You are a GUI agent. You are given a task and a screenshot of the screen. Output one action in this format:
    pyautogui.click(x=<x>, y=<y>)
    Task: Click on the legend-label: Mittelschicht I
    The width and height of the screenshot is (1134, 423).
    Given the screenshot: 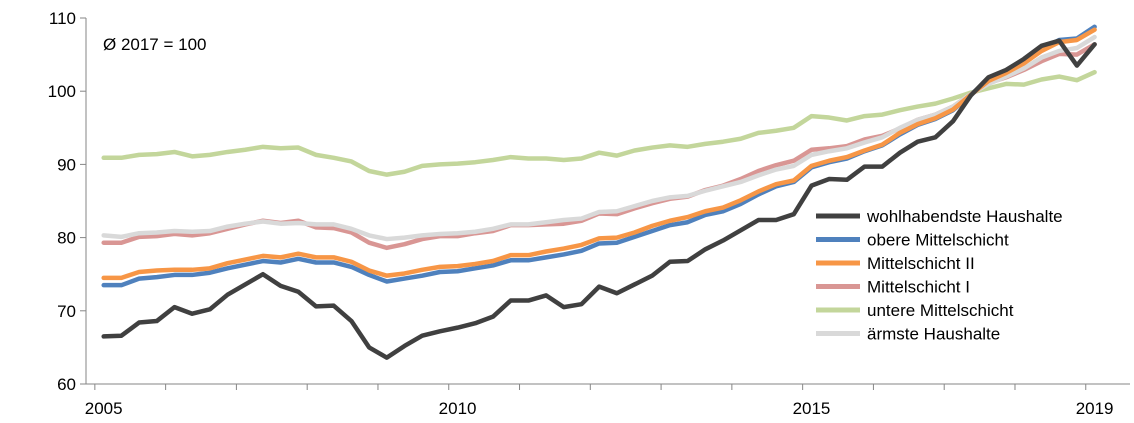 What is the action you would take?
    pyautogui.click(x=918, y=287)
    